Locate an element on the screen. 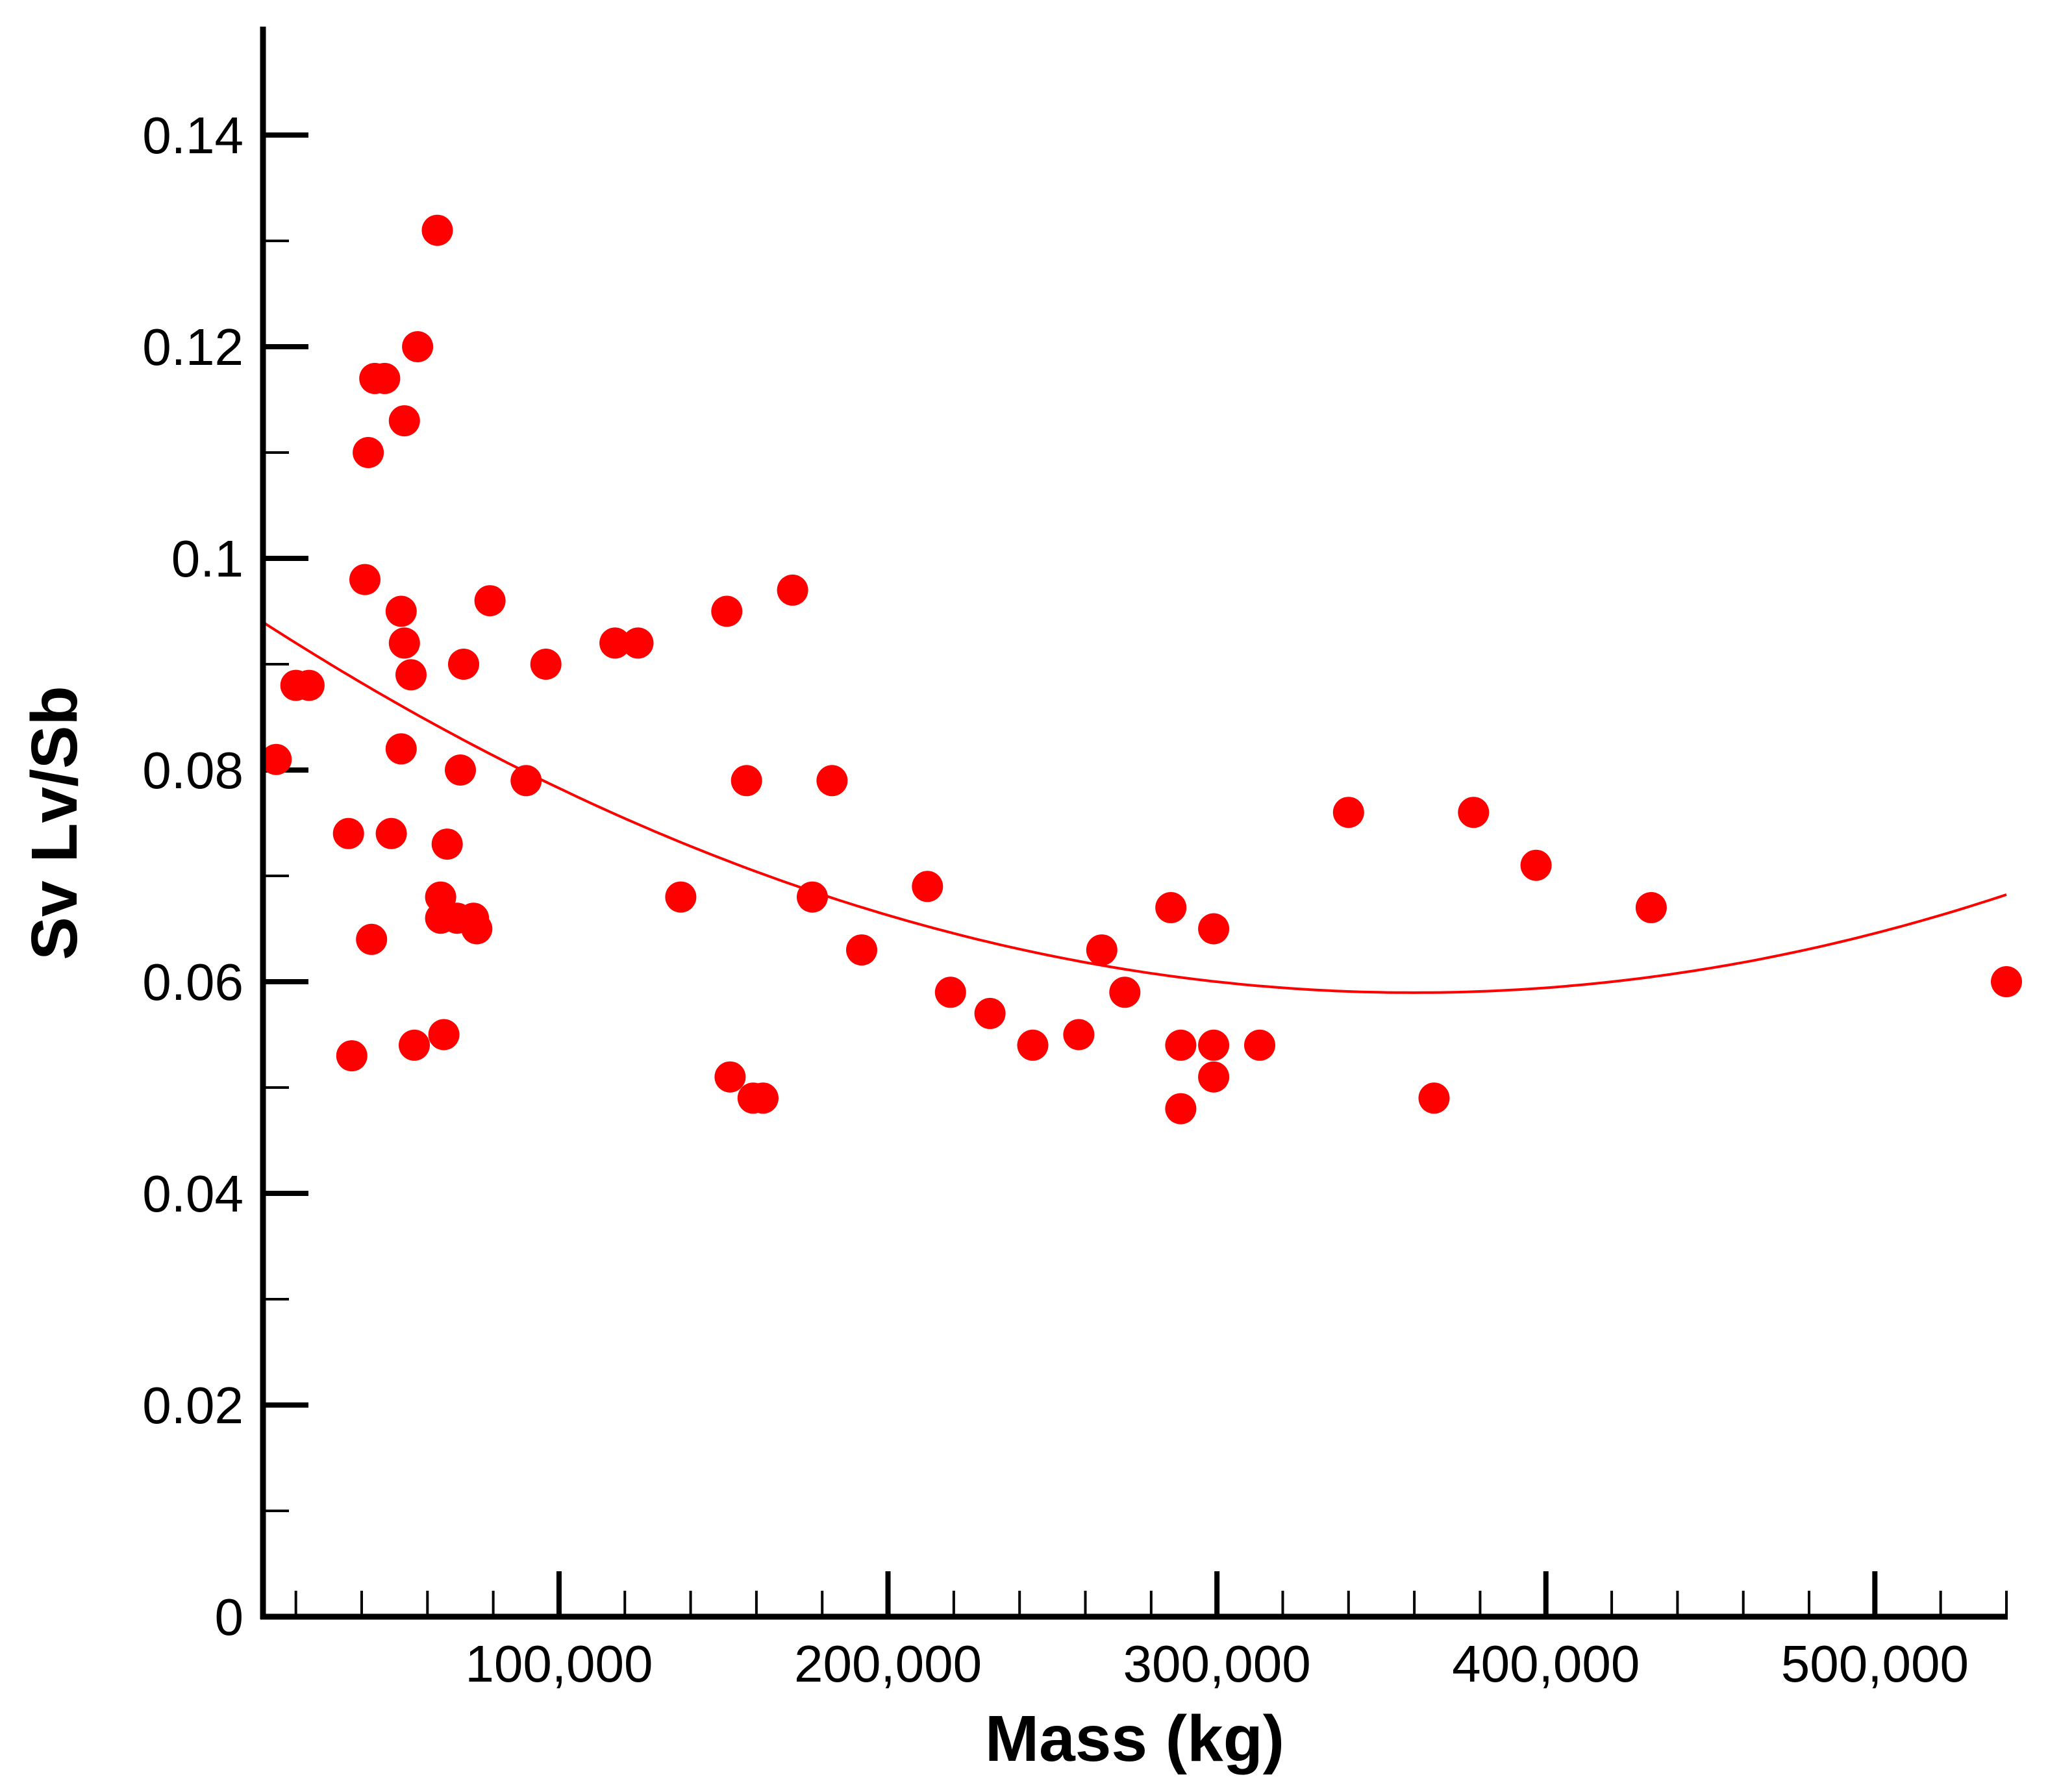  x-tick-label: 500,000 is located at coordinates (1875, 1664).